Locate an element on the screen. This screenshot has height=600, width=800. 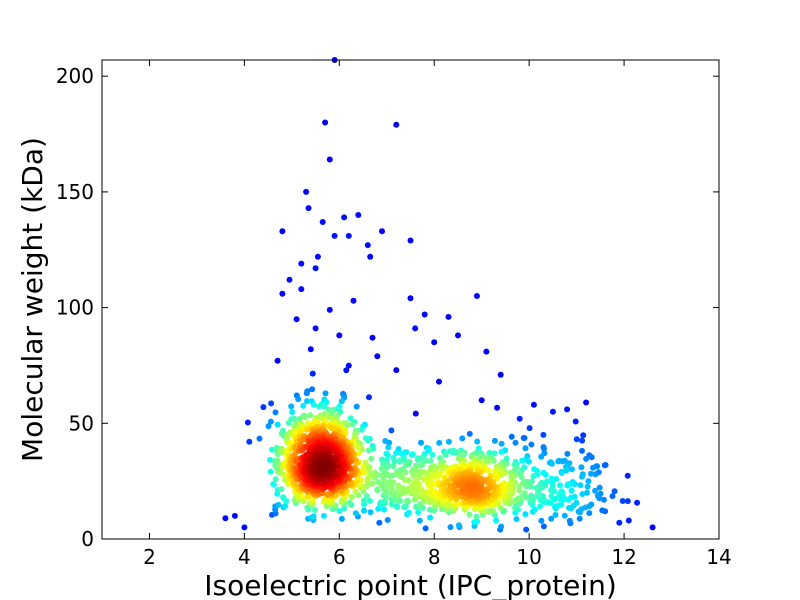
x-tick-label: 6 is located at coordinates (339, 557).